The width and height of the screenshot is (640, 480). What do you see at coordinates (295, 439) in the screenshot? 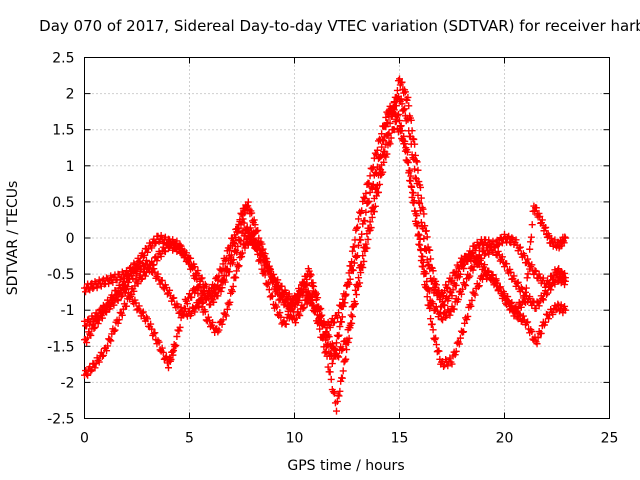
I see `x-tick-label: 10` at bounding box center [295, 439].